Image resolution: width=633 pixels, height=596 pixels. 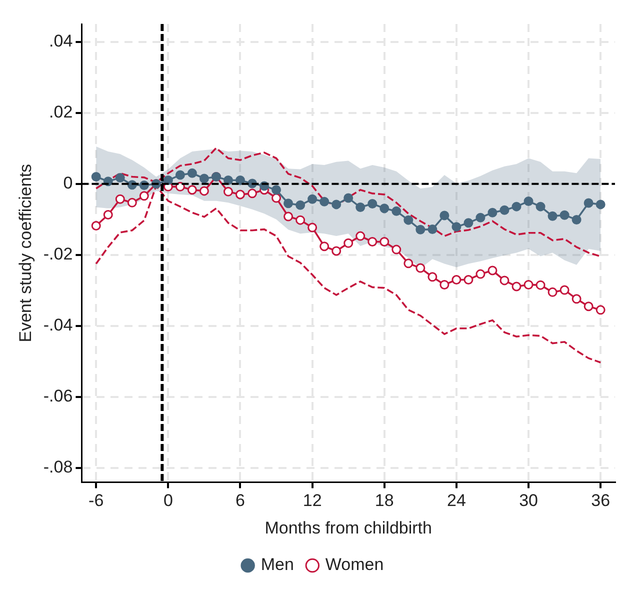 What do you see at coordinates (312, 500) in the screenshot?
I see `x-tick-label: 12` at bounding box center [312, 500].